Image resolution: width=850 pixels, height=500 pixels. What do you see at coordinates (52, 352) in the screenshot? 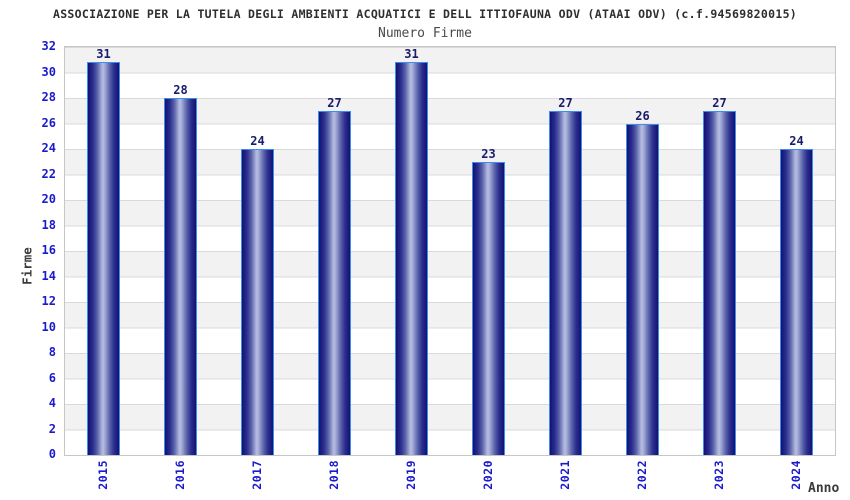
I see `y-tick-label: 8` at bounding box center [52, 352].